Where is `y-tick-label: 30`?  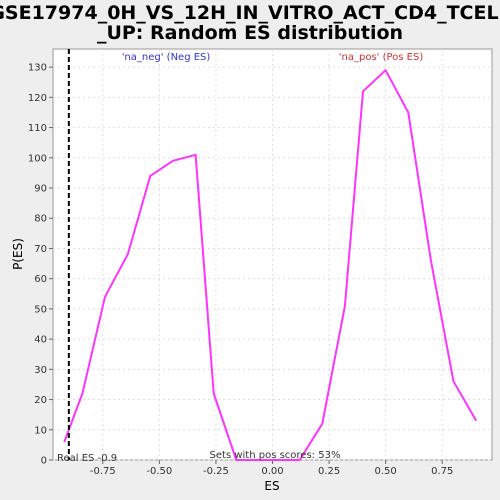
y-tick-label: 30 is located at coordinates (40, 370).